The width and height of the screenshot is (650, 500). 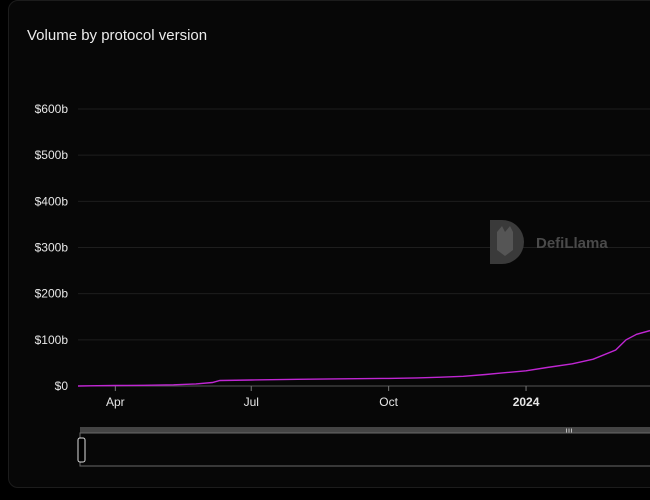 I want to click on slider-left-handle, so click(x=81, y=450).